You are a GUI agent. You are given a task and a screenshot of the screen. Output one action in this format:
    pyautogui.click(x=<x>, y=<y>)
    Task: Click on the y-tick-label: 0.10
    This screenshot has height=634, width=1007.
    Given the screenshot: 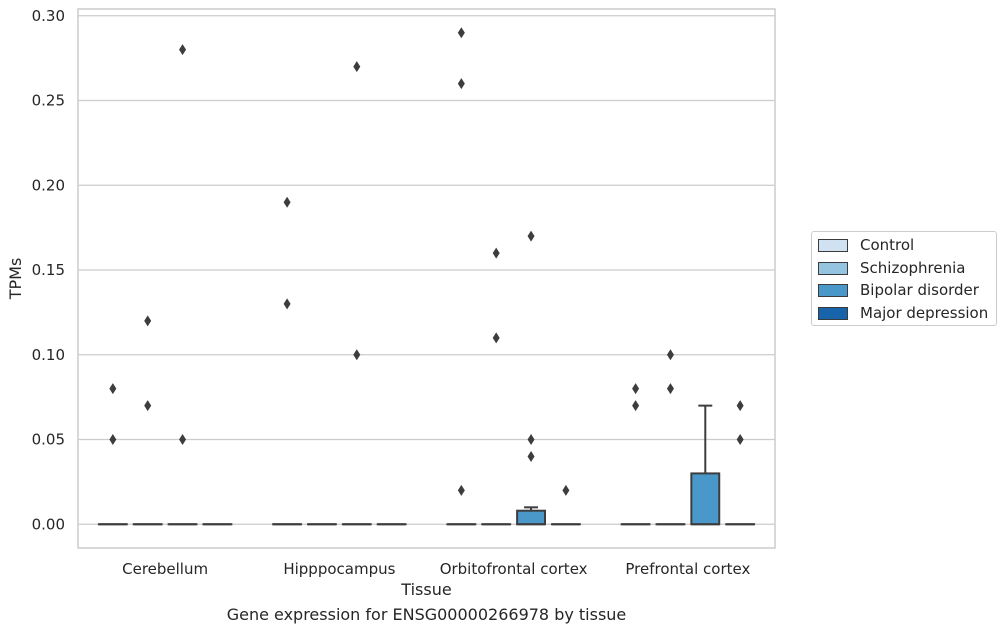 What is the action you would take?
    pyautogui.click(x=48, y=355)
    